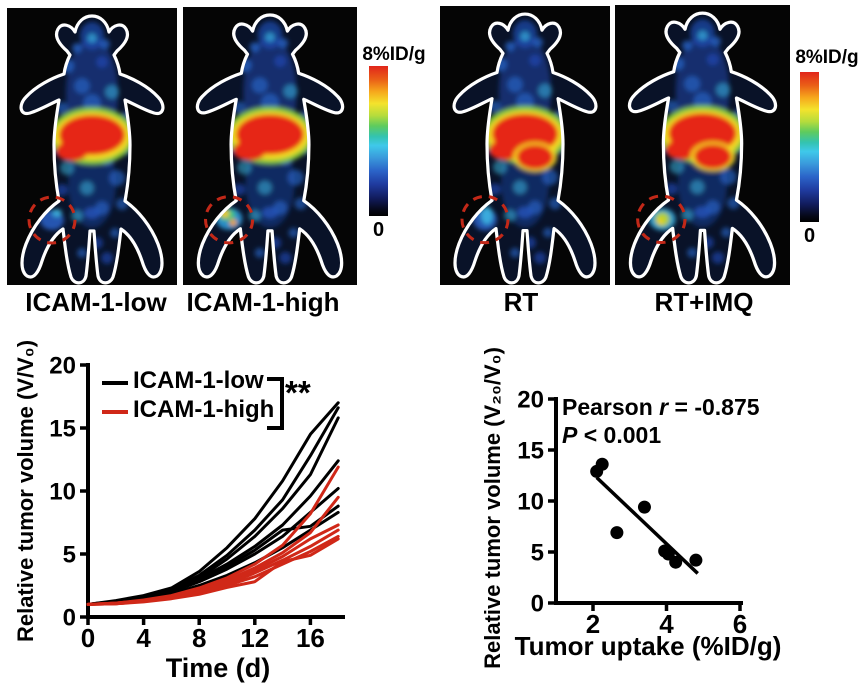 This screenshot has height=684, width=866. Describe the element at coordinates (537, 604) in the screenshot. I see `scatter-y-tick-label: 0` at that location.